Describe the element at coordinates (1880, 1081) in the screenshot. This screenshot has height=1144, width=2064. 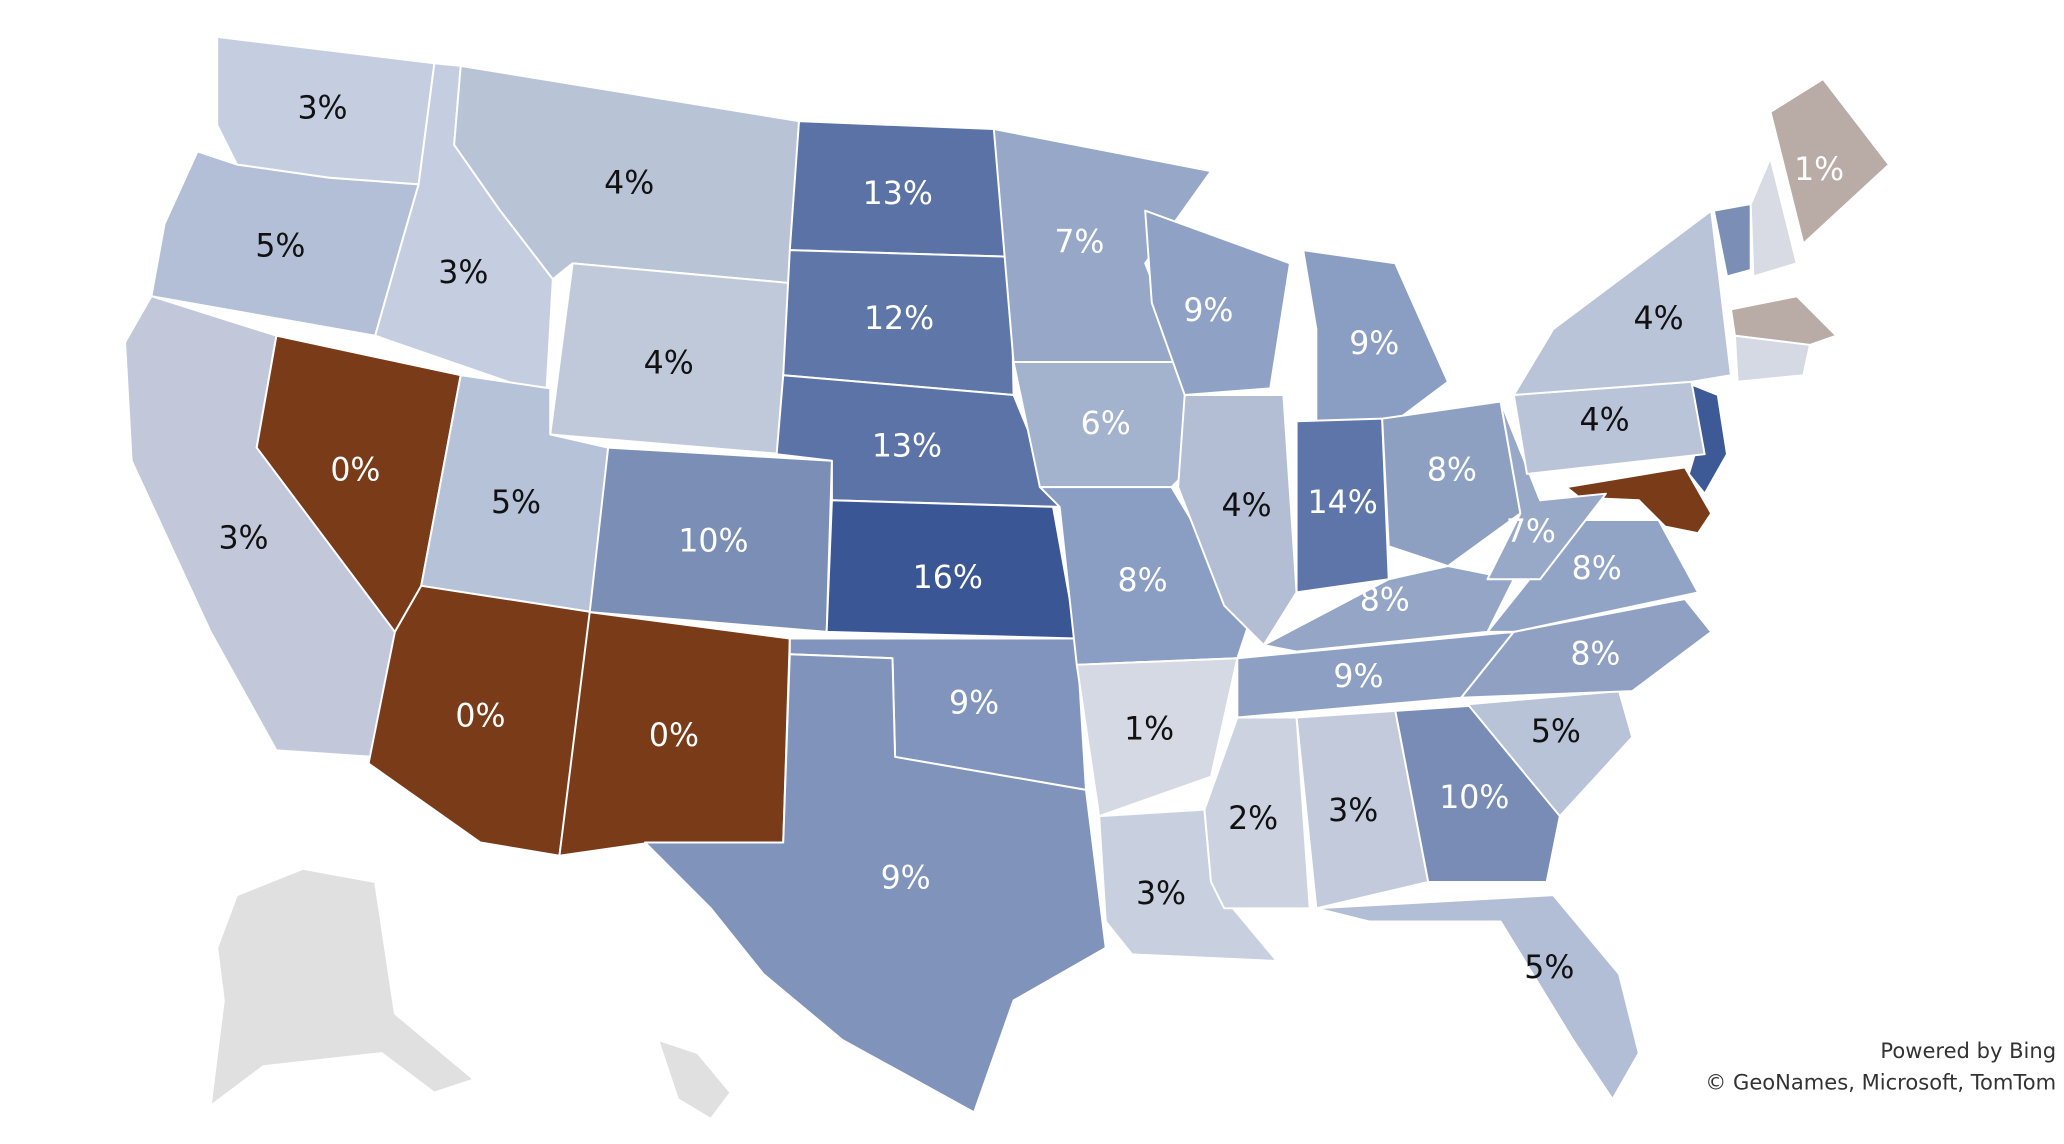
I see `attribution-line: © GeoNames, Microsoft, TomTom` at that location.